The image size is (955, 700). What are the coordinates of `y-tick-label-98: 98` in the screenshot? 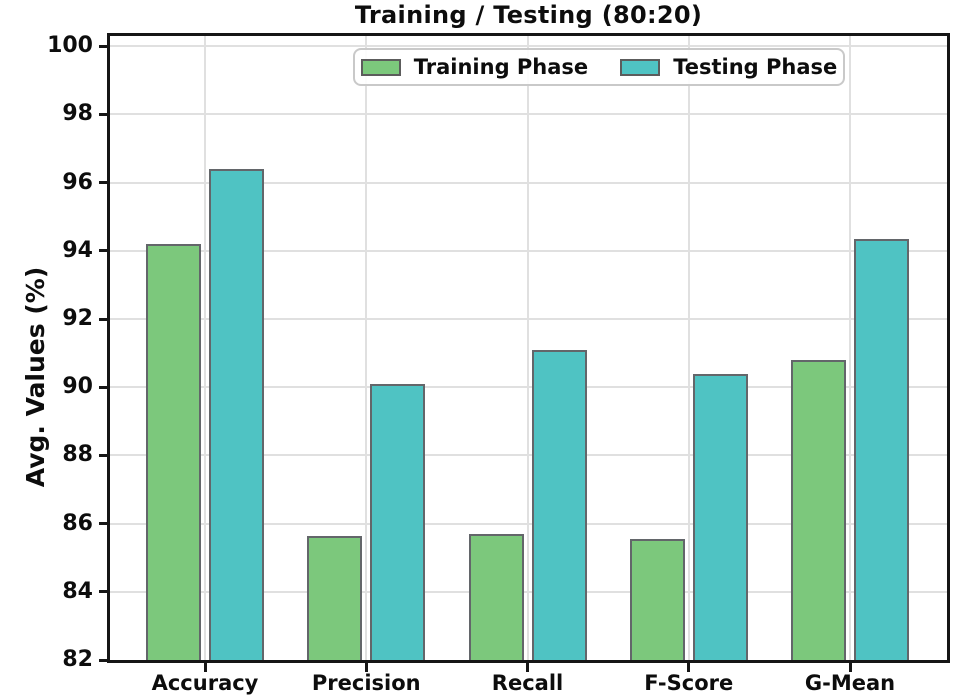 It's located at (77, 114).